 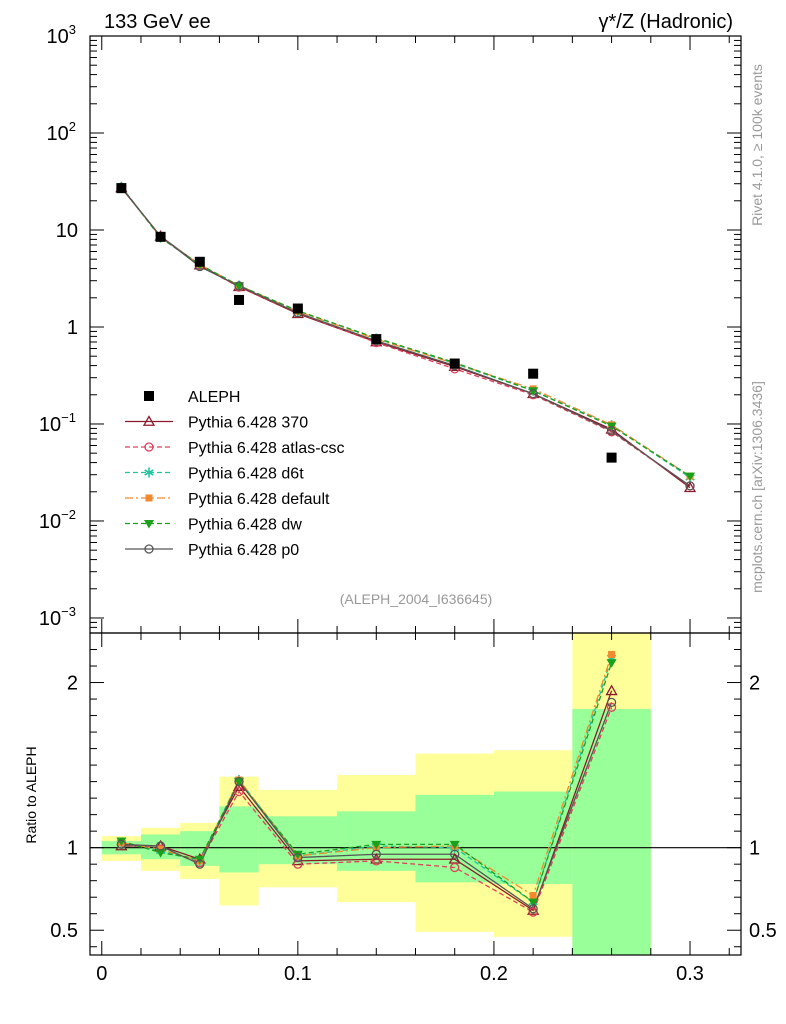 What do you see at coordinates (31, 794) in the screenshot?
I see `ratio-y-axis-label: Ratio to ALEPH` at bounding box center [31, 794].